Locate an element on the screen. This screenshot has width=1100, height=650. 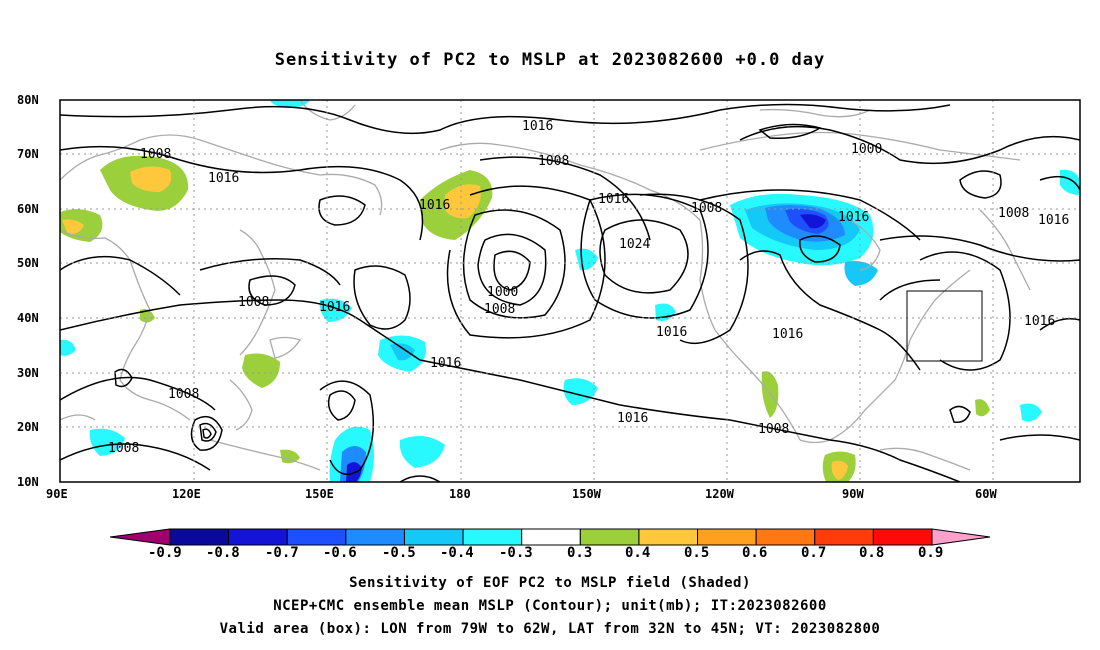
lat-label: 70N is located at coordinates (28, 154).